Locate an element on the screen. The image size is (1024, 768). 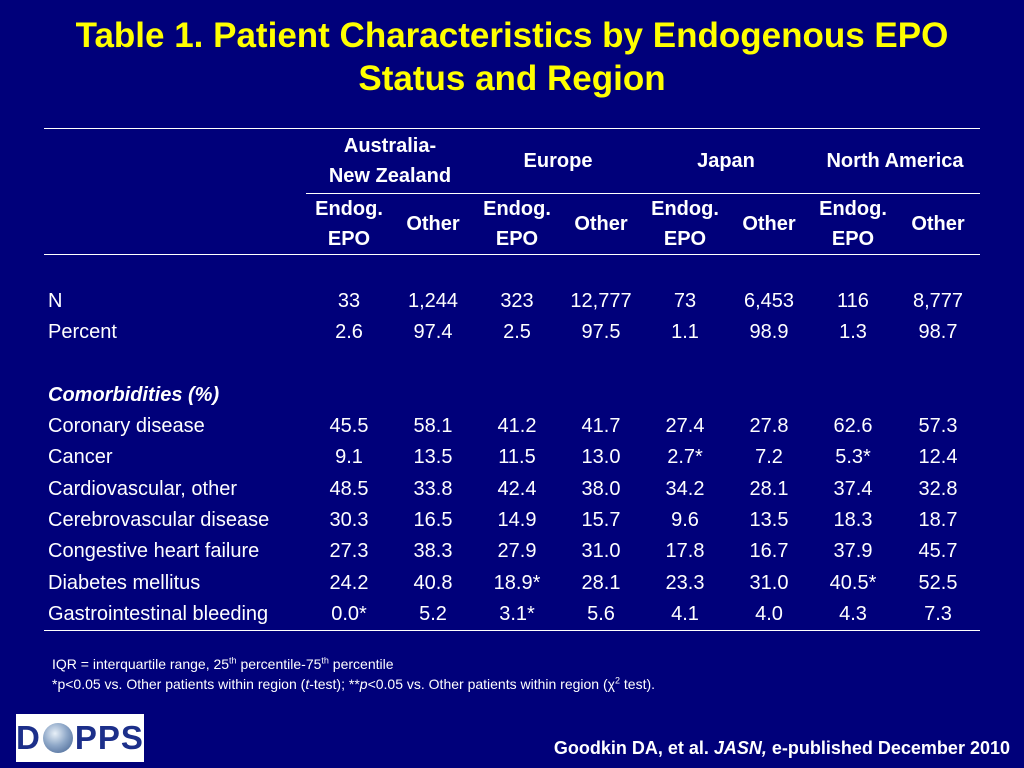
table-row: Percent 2.6 97.4 2.5 97.5 1.1 98.9 1.3 98.7 is located at coordinates (512, 332).